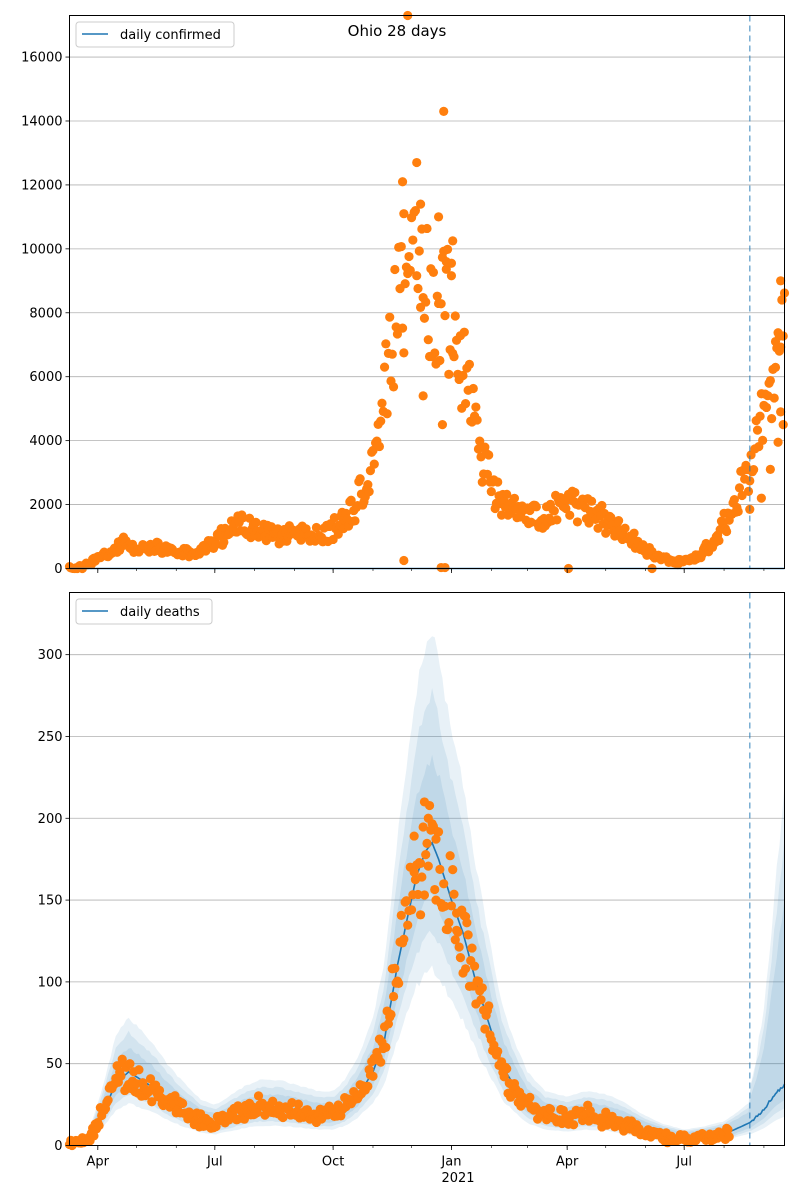 This screenshot has width=800, height=1200. What do you see at coordinates (45, 313) in the screenshot?
I see `confirmed-y-tick-label: 8000` at bounding box center [45, 313].